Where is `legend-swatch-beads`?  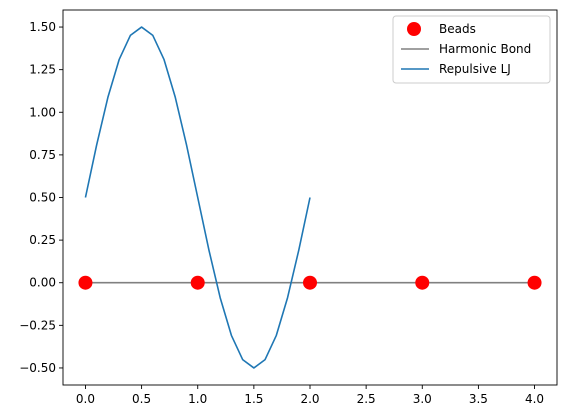
legend-swatch-beads is located at coordinates (414, 29).